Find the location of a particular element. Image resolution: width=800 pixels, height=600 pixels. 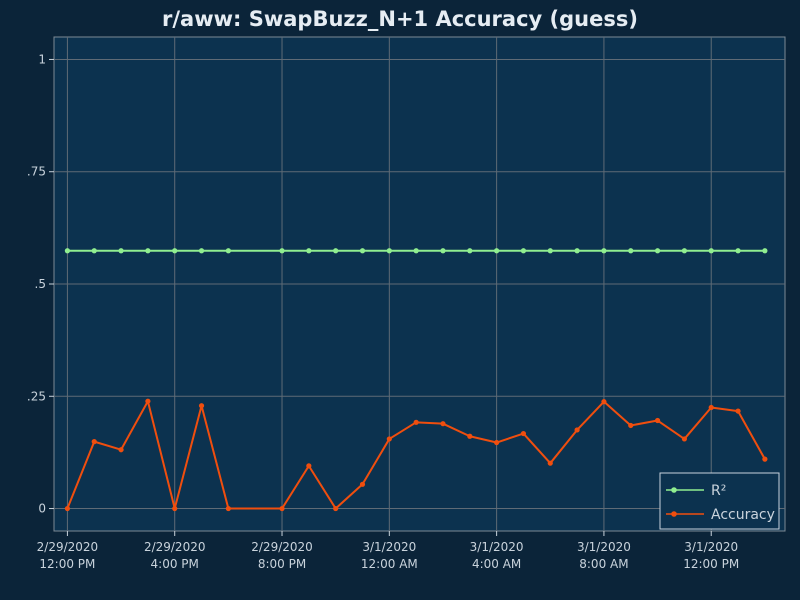

series-r-squared is located at coordinates (416, 251).